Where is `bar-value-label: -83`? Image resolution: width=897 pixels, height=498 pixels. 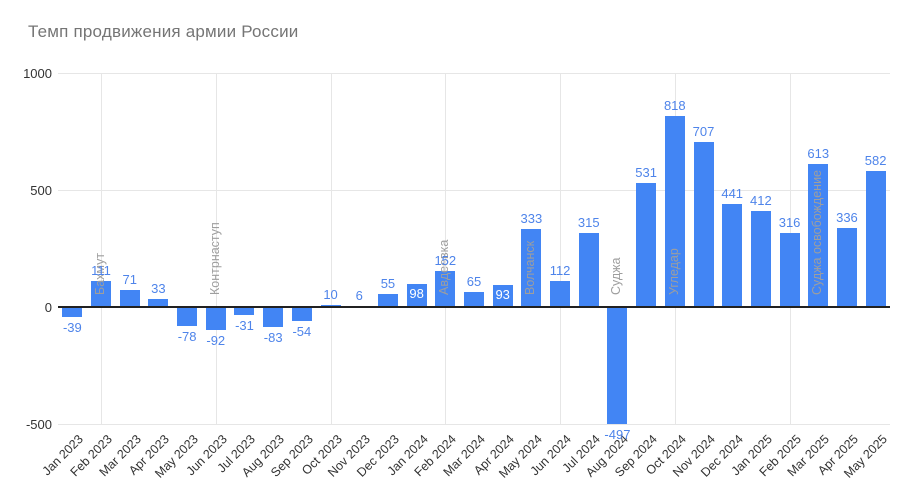
bar-value-label: -83 is located at coordinates (273, 338).